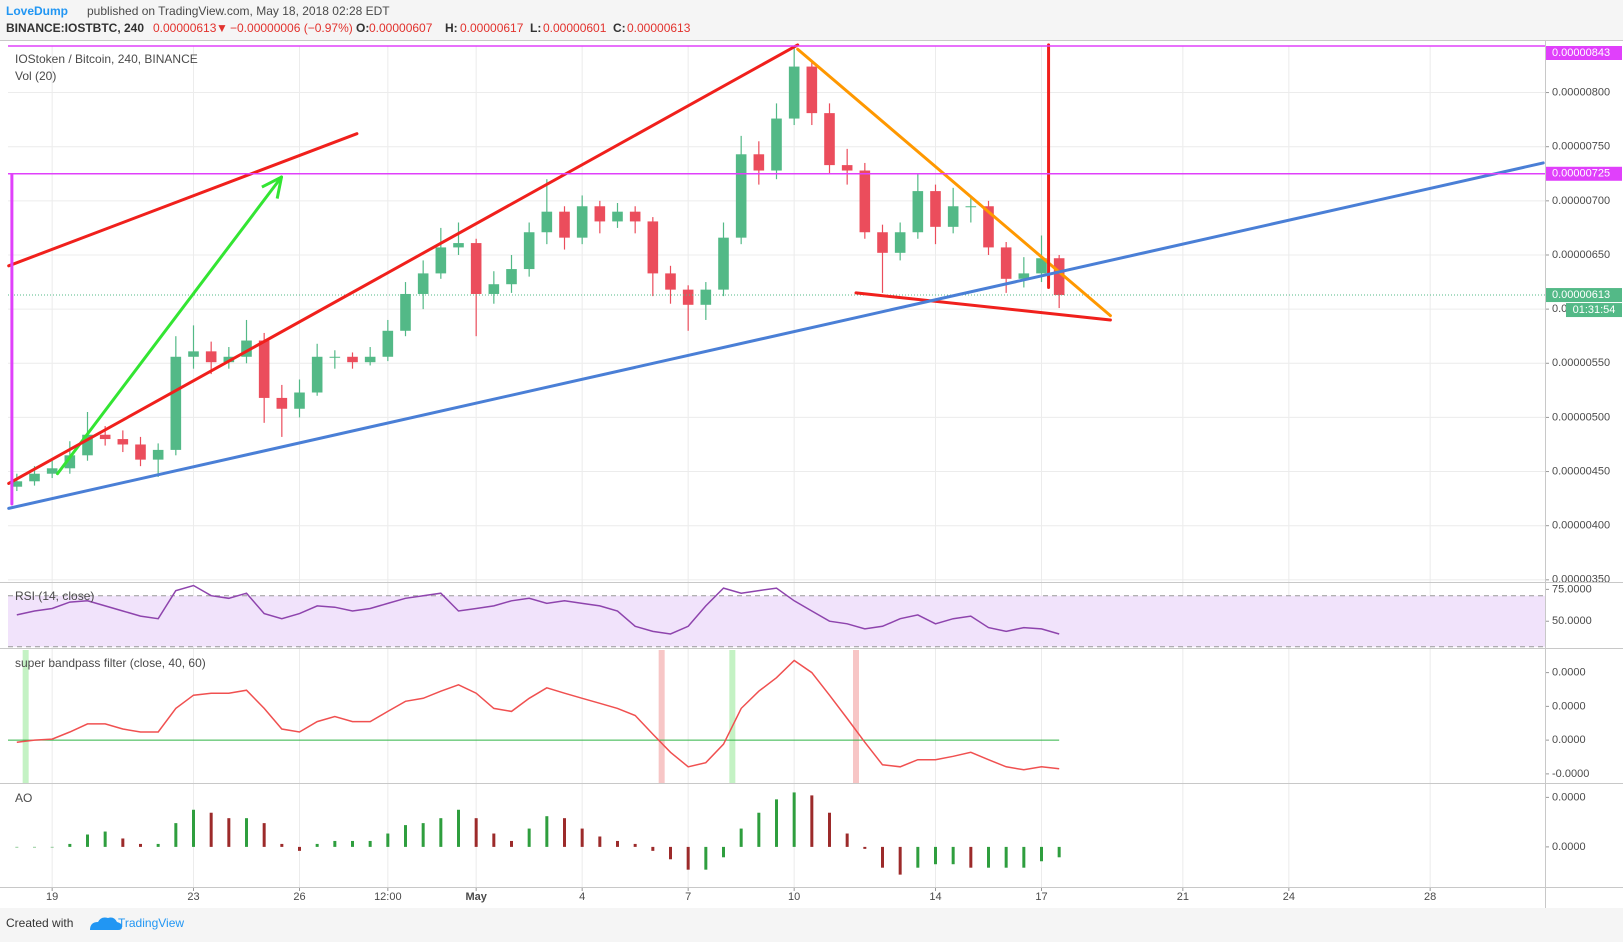 This screenshot has height=942, width=1623. What do you see at coordinates (538, 715) in the screenshot?
I see `indicator-line` at bounding box center [538, 715].